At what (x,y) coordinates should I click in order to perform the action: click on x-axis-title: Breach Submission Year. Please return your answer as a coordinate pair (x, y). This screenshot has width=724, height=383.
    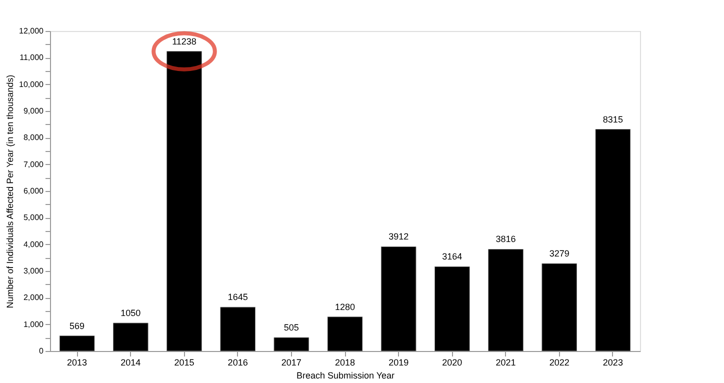
    Looking at the image, I should click on (345, 375).